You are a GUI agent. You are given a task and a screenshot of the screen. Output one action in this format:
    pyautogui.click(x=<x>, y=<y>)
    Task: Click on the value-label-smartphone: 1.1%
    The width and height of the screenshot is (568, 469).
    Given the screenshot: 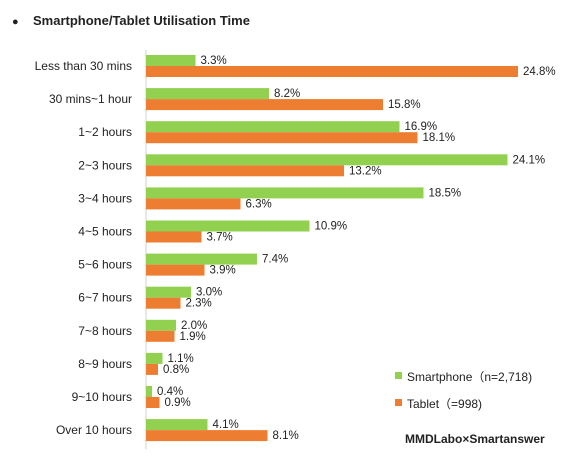 What is the action you would take?
    pyautogui.click(x=181, y=359)
    